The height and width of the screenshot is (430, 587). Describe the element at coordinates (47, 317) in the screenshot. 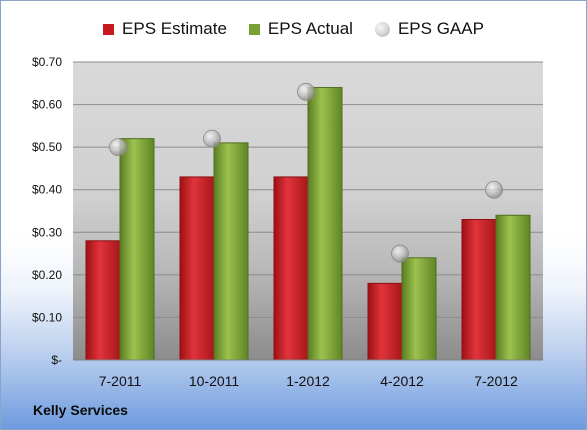

I see `y-tick-label: $0.10` at that location.